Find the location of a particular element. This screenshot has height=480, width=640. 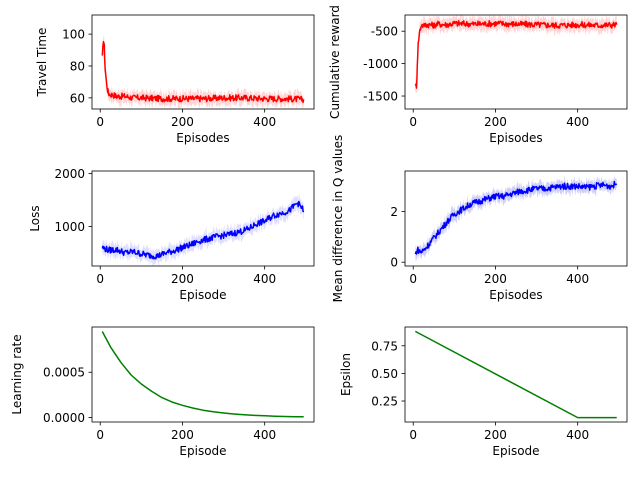

y-tick-label: 100 is located at coordinates (73, 35).